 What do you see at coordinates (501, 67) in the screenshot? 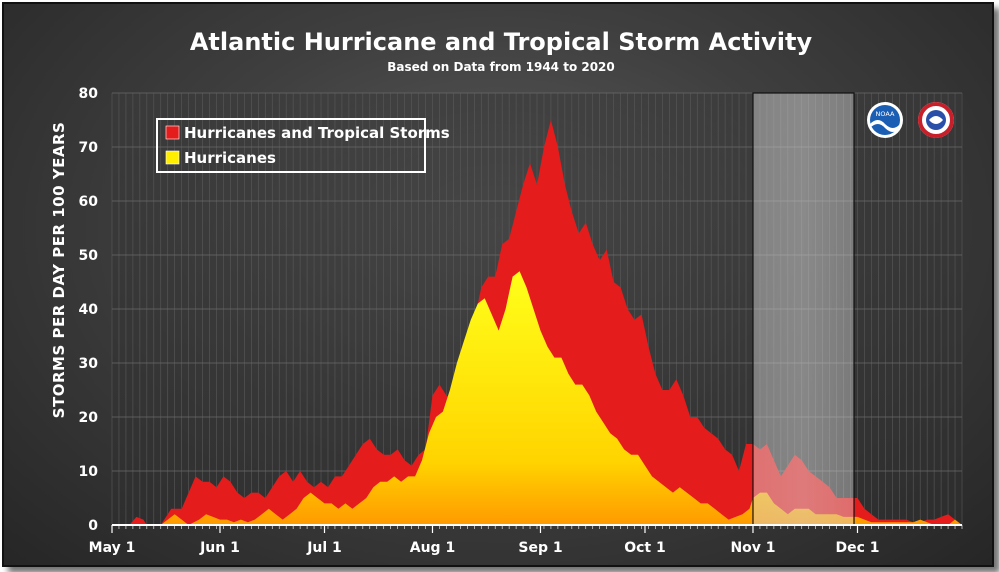
I see `chart-subtitle: Based on Data from 1944 to 2020` at bounding box center [501, 67].